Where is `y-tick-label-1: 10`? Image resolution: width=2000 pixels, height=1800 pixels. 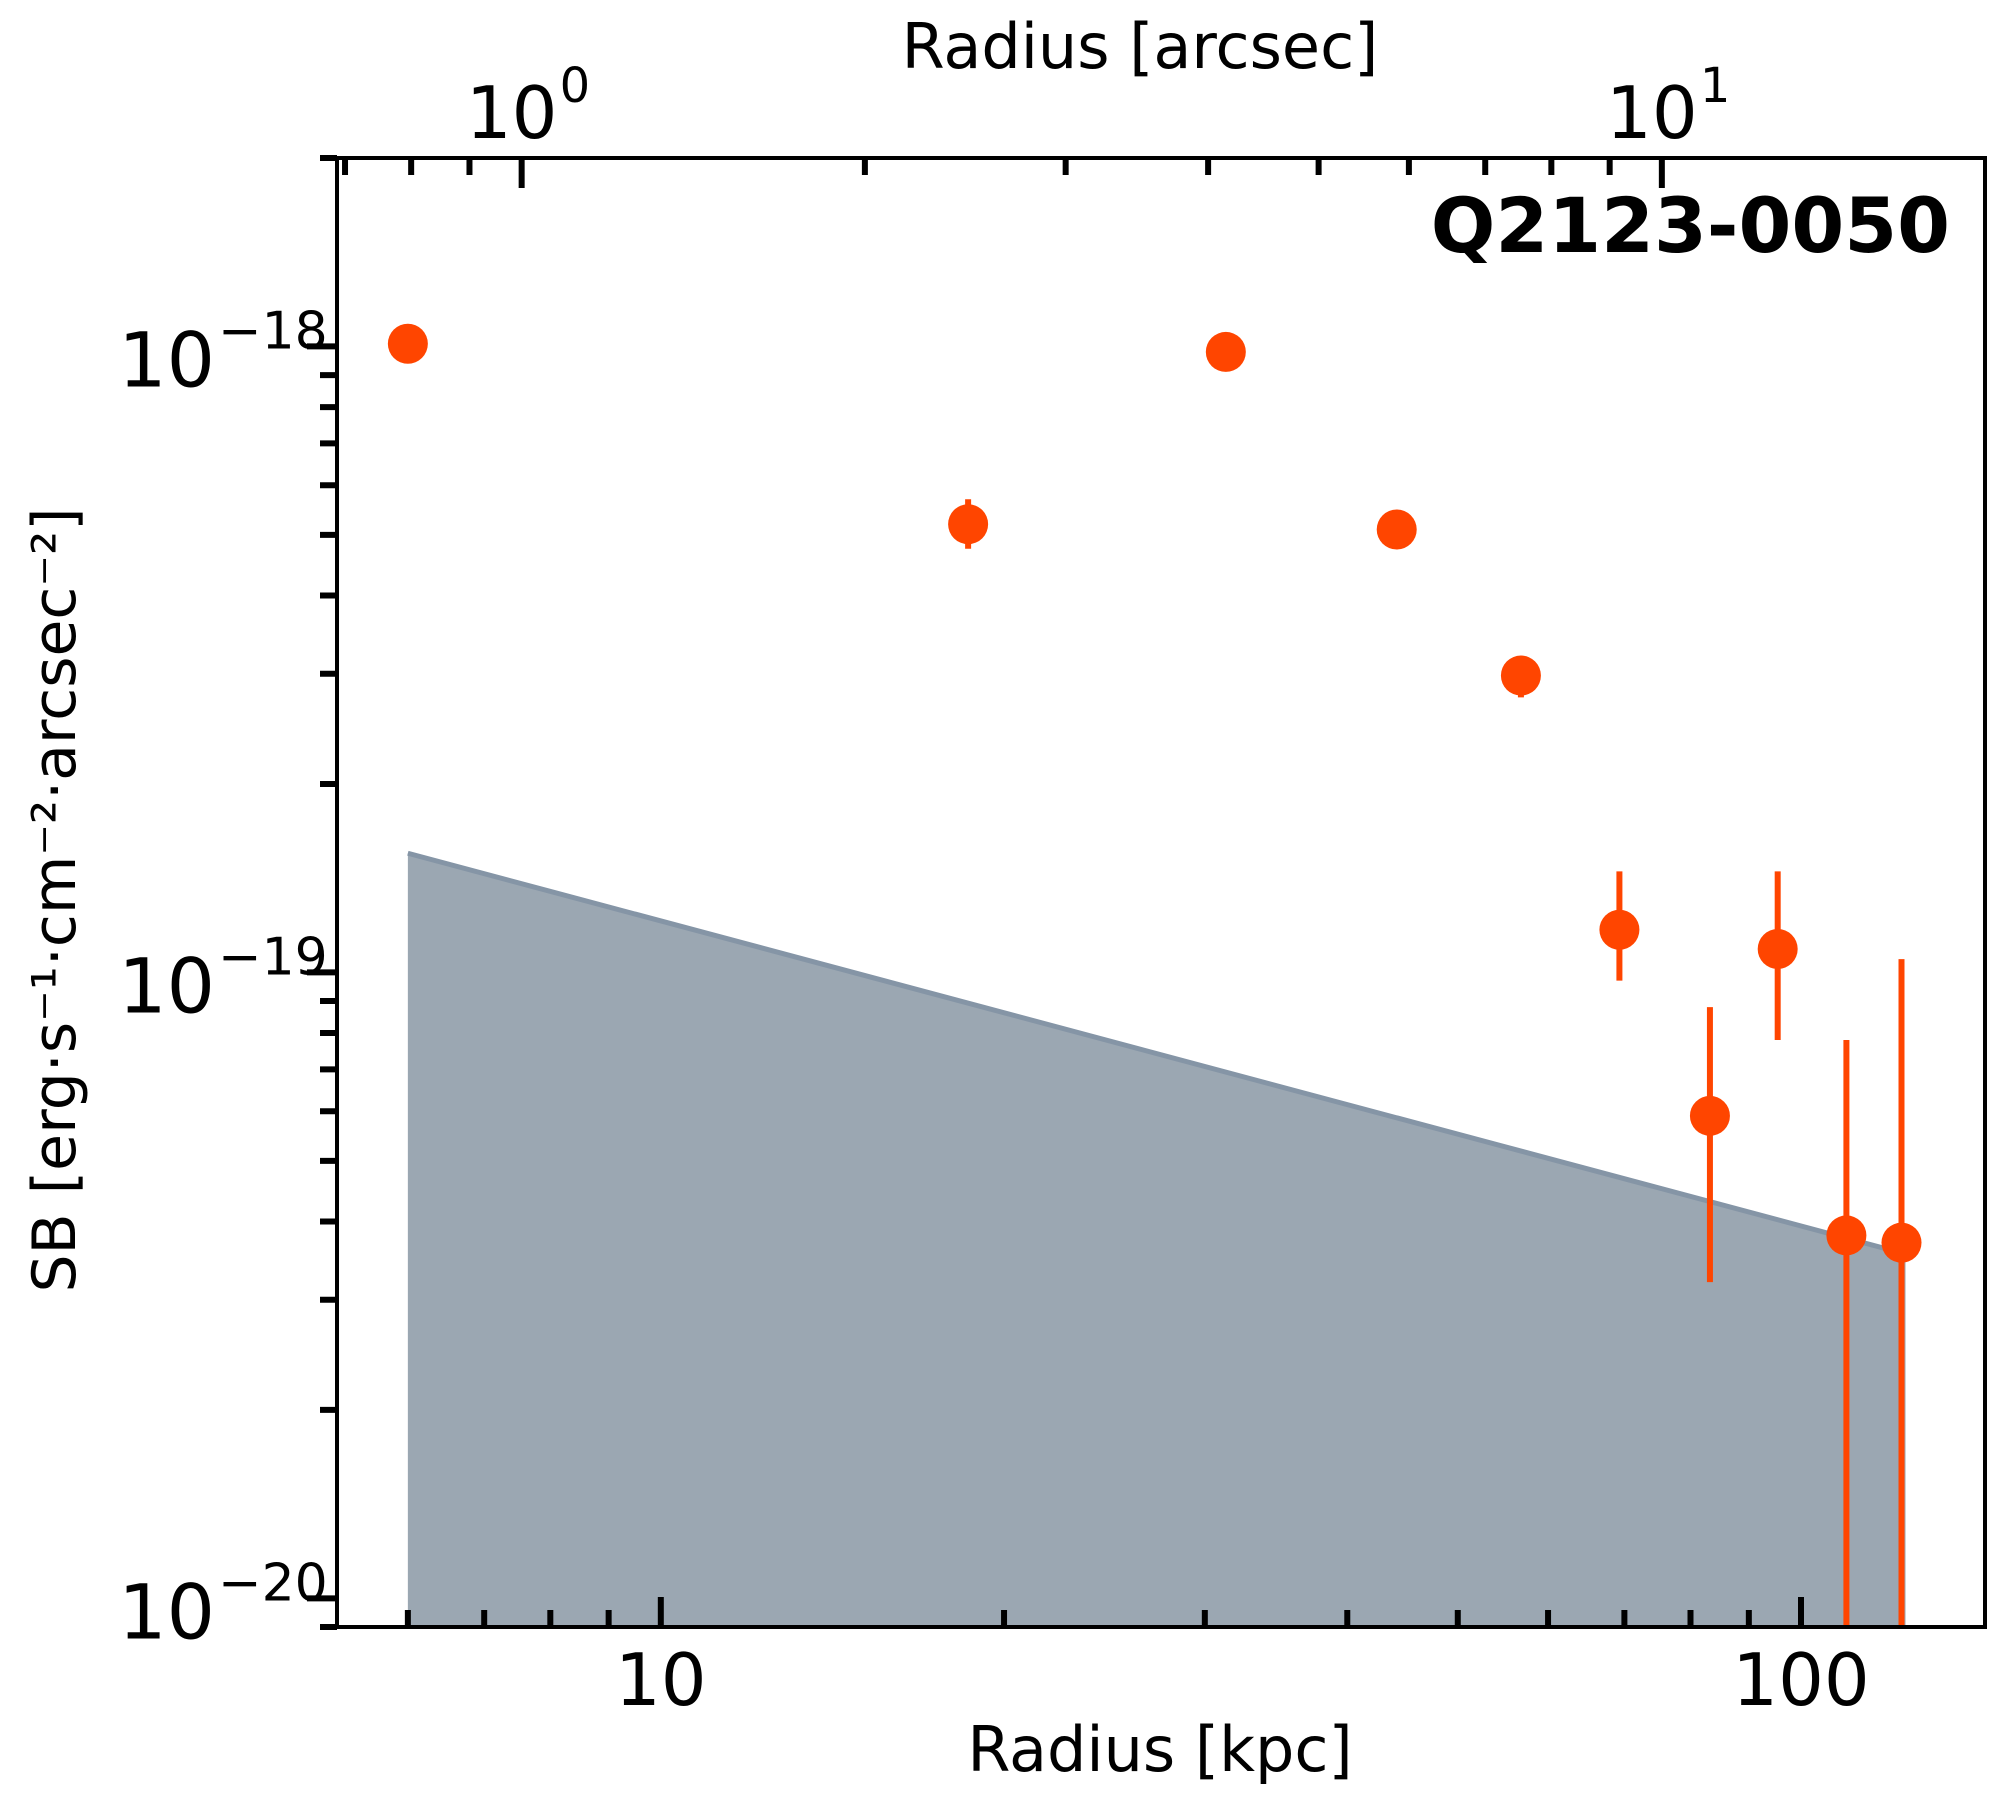
y-tick-label-1: 10 is located at coordinates (166, 359).